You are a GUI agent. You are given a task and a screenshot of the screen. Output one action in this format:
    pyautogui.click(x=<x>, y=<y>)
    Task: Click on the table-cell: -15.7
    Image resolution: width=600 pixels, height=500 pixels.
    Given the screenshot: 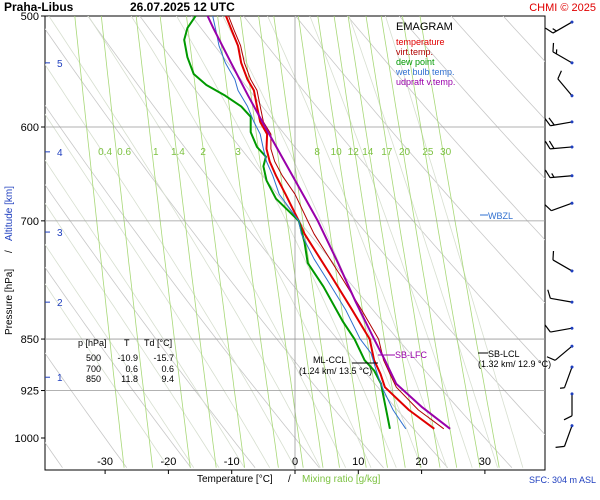 What is the action you would take?
    pyautogui.click(x=163, y=358)
    